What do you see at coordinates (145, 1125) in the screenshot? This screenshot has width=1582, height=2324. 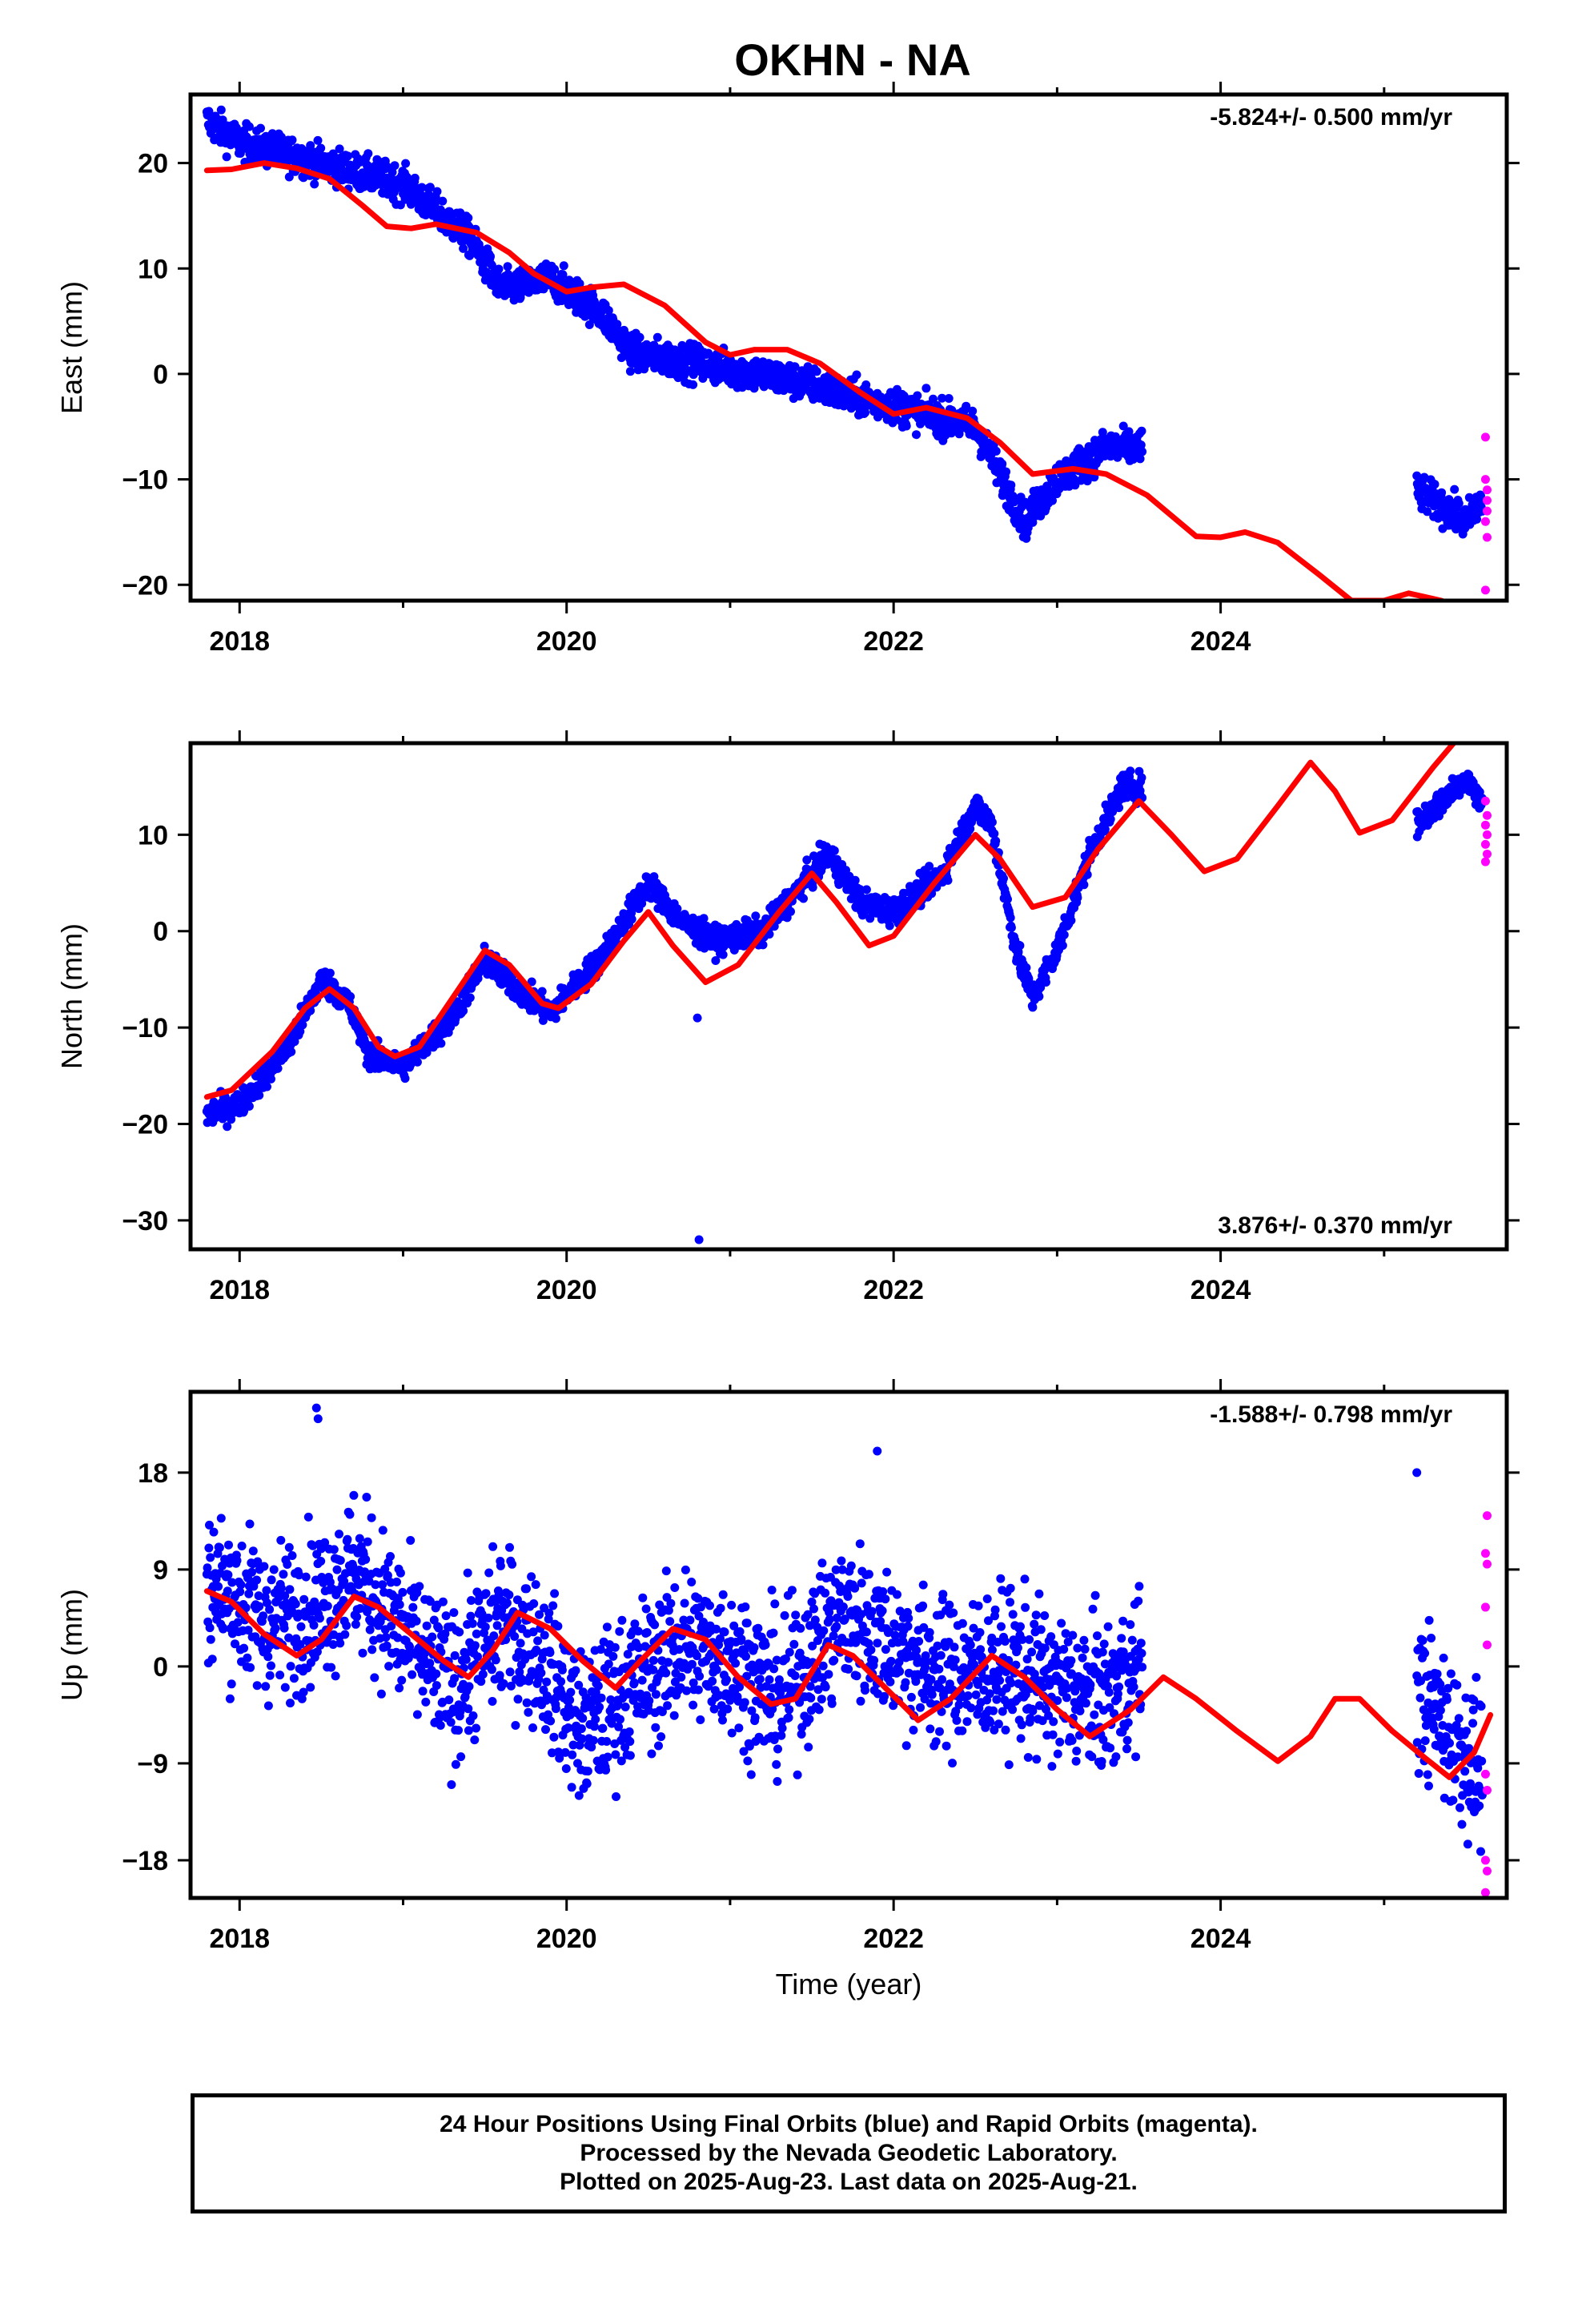 I see `y-tick-label: −20` at bounding box center [145, 1125].